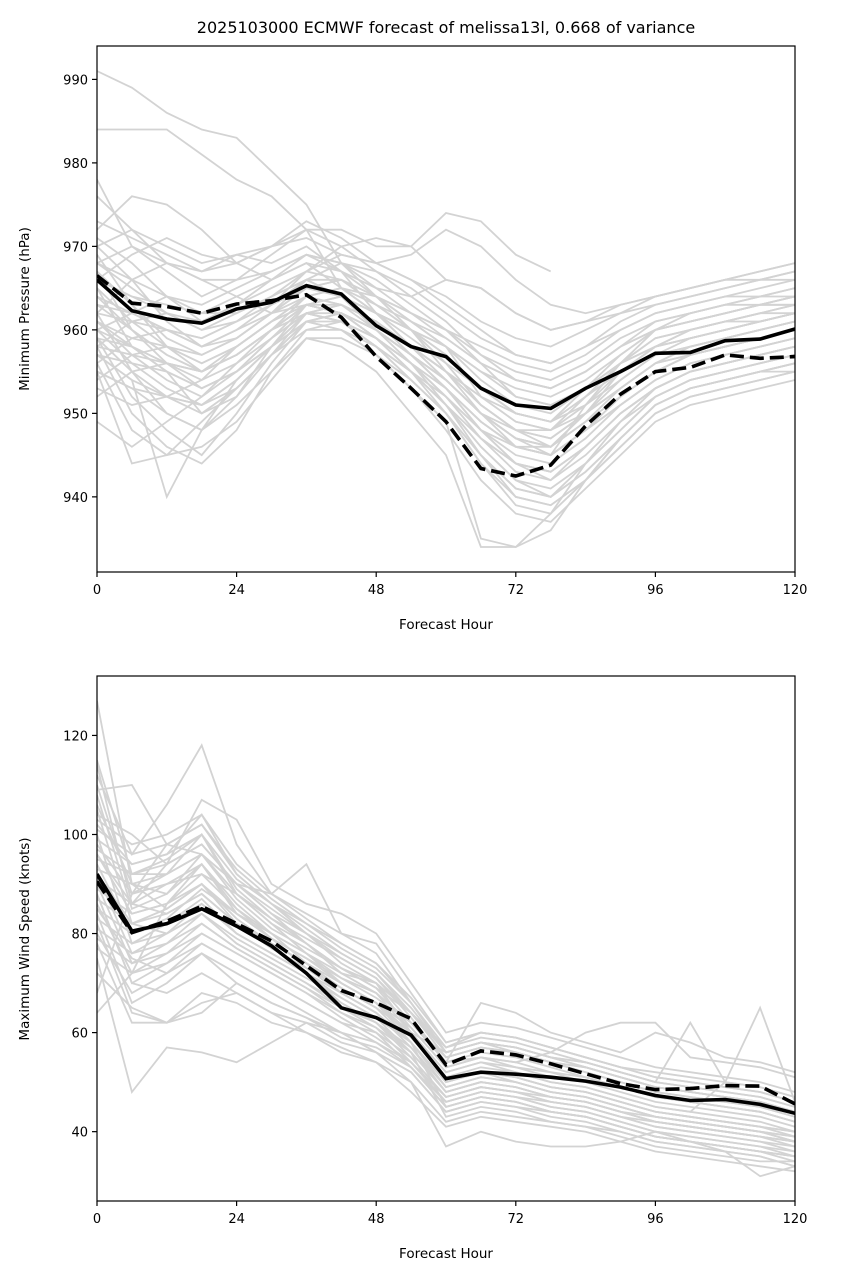 This screenshot has height=1279, width=851. I want to click on pressure-x-tick-label: 72, so click(516, 590).